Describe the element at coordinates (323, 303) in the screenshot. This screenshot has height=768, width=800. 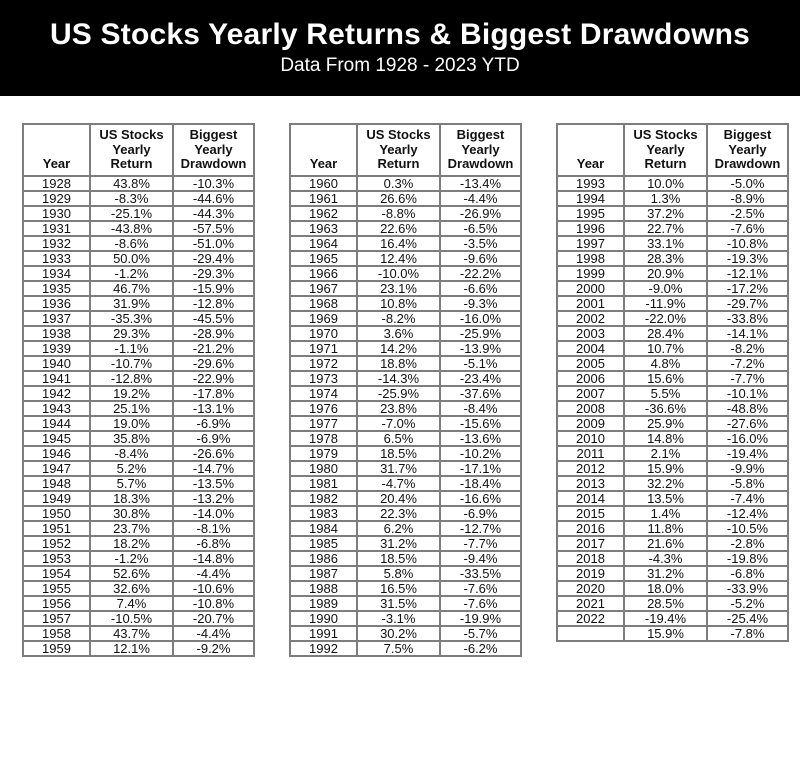
I see `year-cell: 1968` at that location.